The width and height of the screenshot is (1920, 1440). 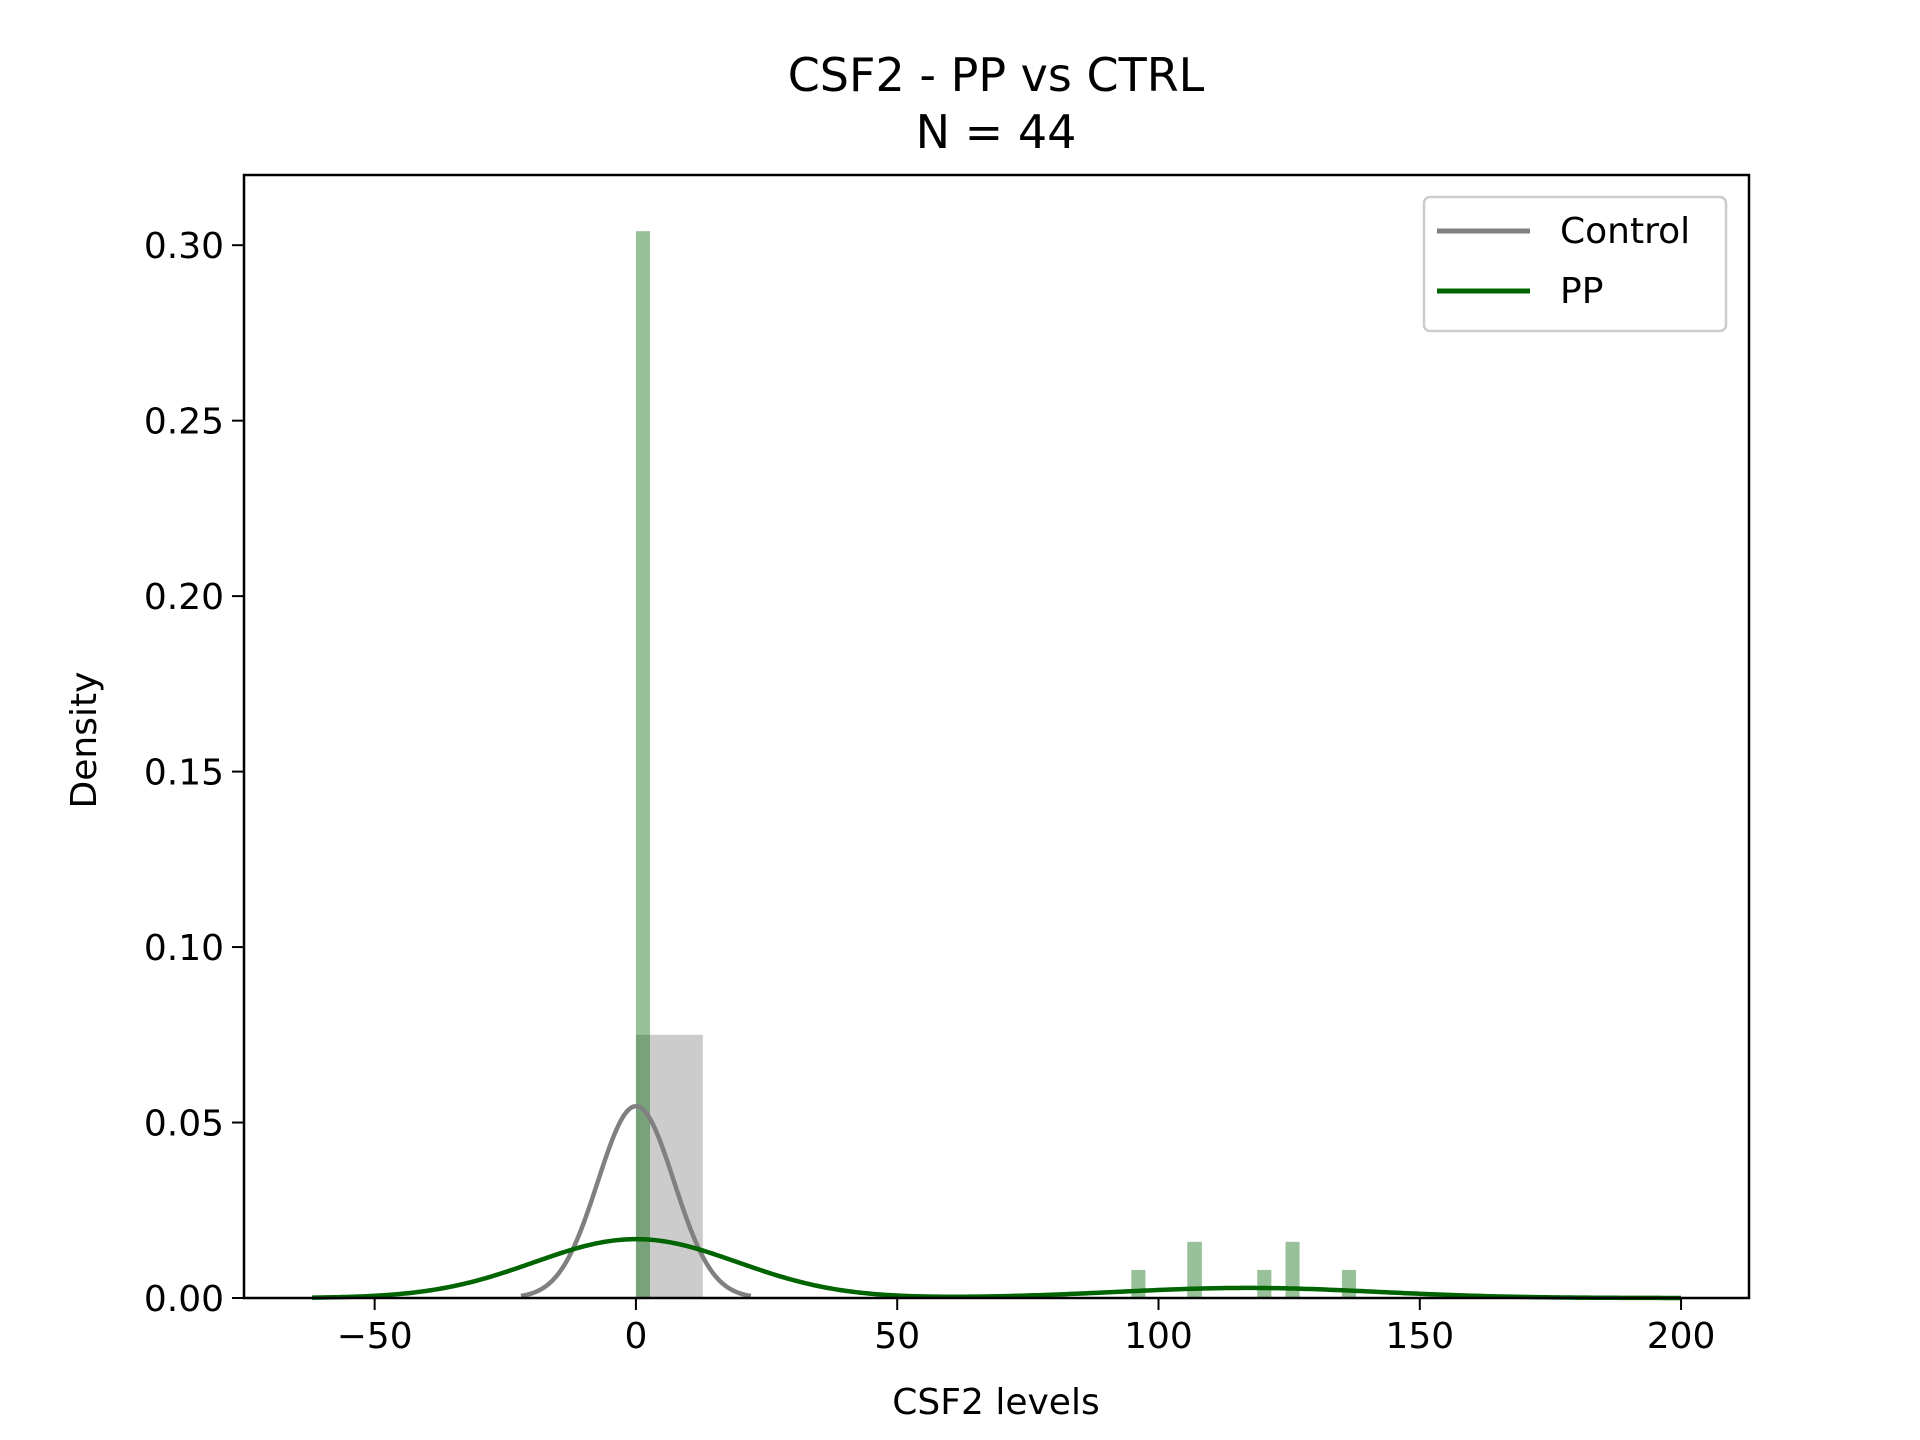 I want to click on chart-subtitle: N = 44, so click(x=996, y=132).